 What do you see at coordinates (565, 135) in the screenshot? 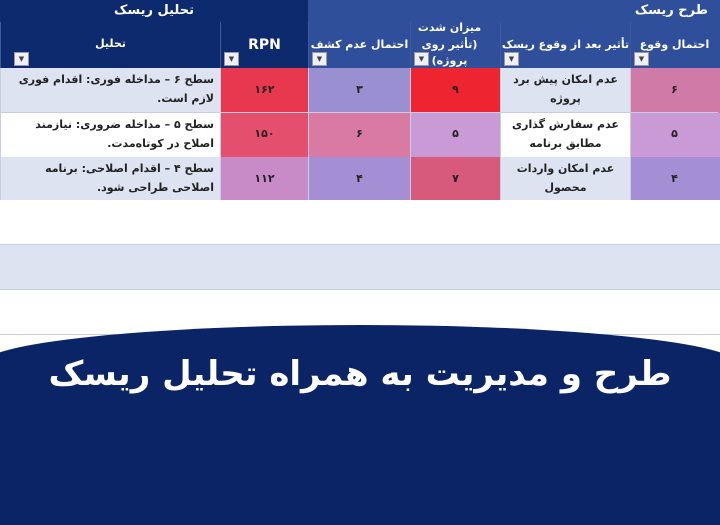
I see `cell-impact: عدم سفارش گذاری مطابق برنامه` at bounding box center [565, 135].